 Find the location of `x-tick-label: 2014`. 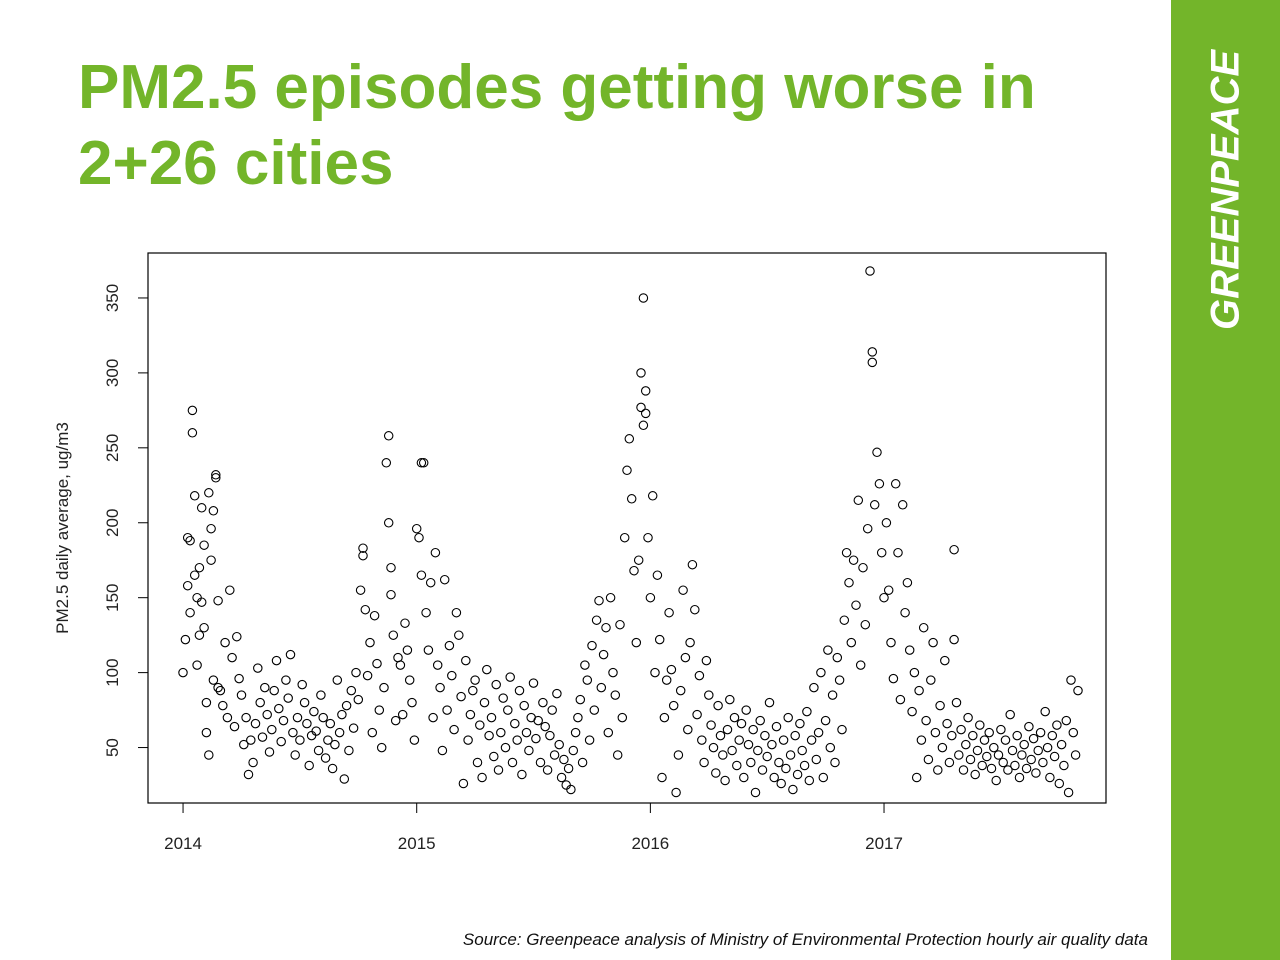

x-tick-label: 2014 is located at coordinates (183, 843).